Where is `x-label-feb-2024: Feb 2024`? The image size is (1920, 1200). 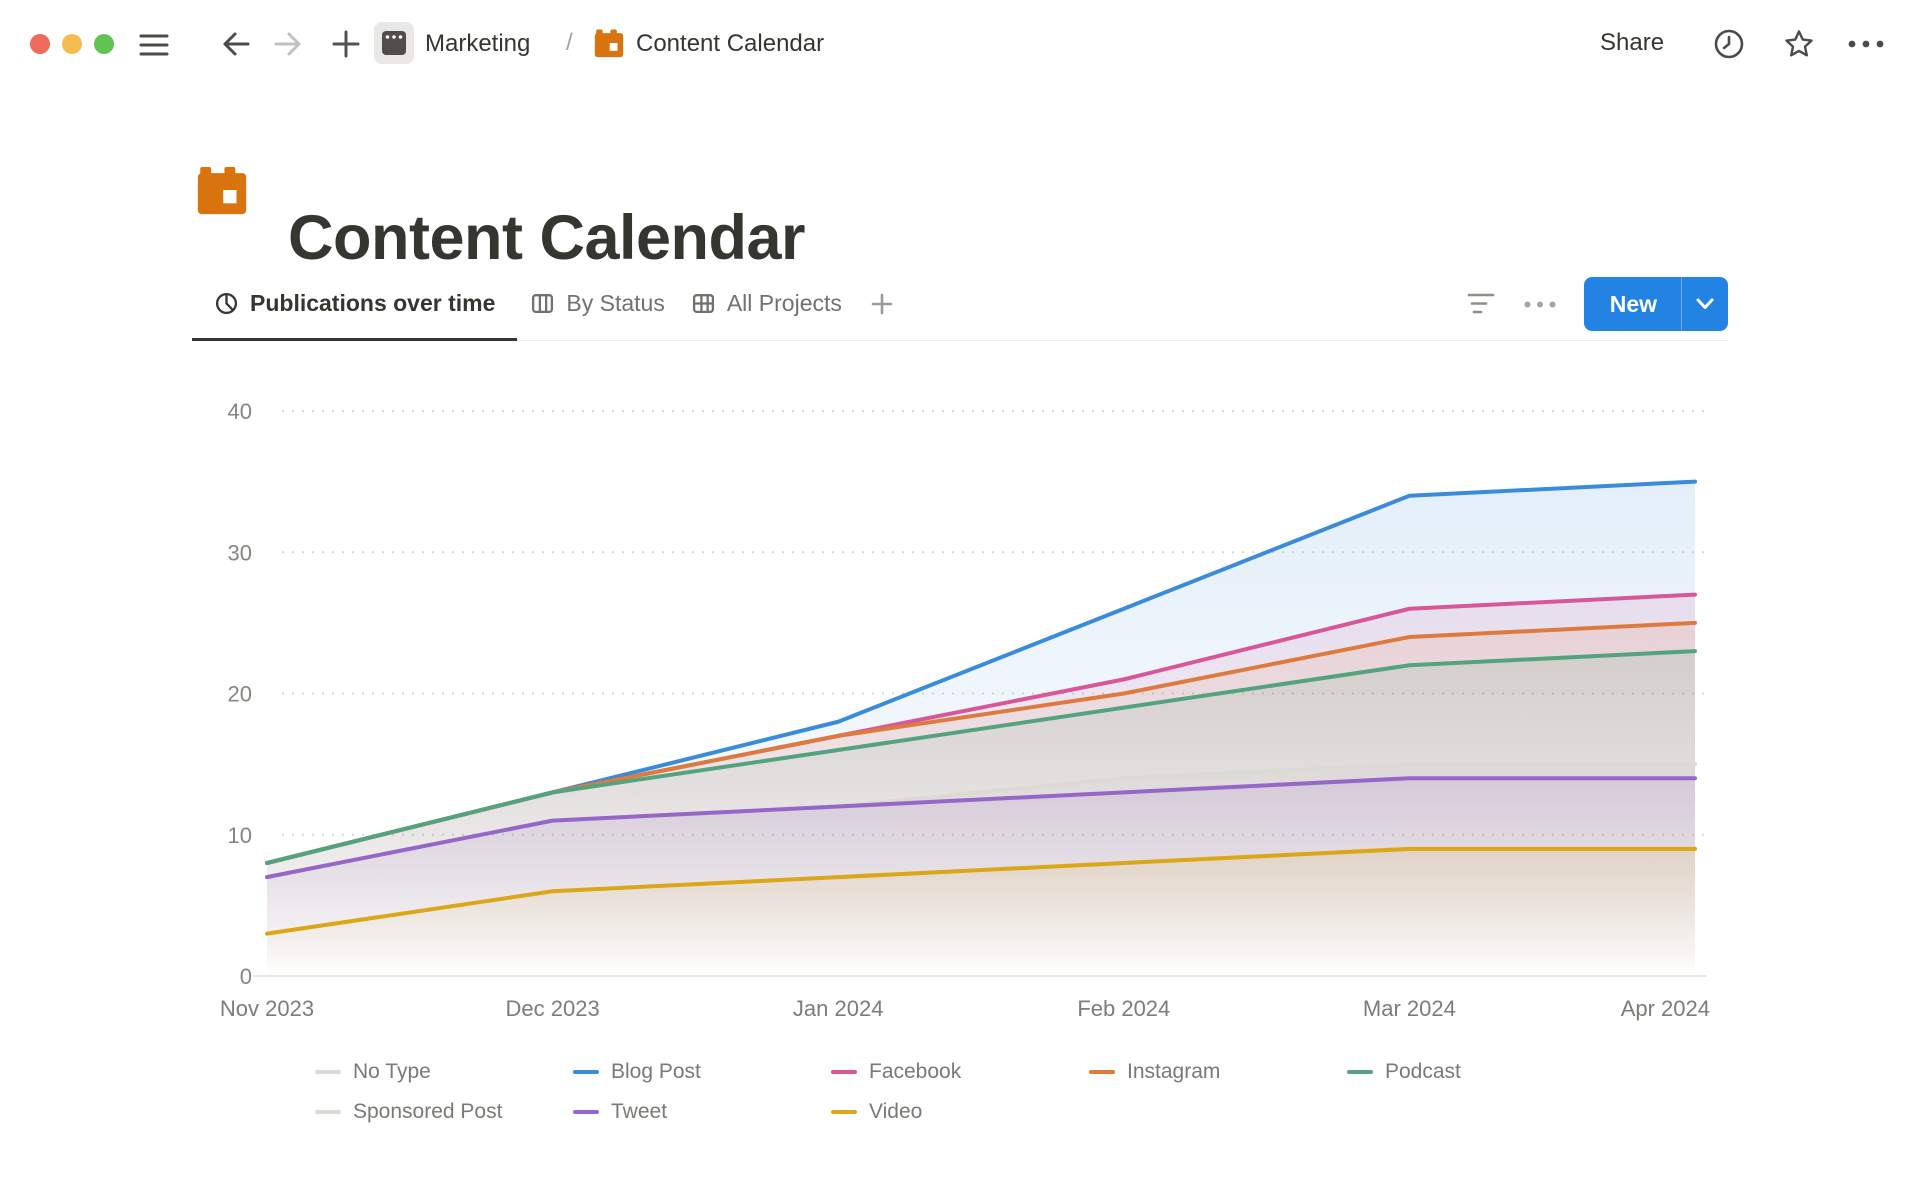 x-label-feb-2024: Feb 2024 is located at coordinates (1123, 1008).